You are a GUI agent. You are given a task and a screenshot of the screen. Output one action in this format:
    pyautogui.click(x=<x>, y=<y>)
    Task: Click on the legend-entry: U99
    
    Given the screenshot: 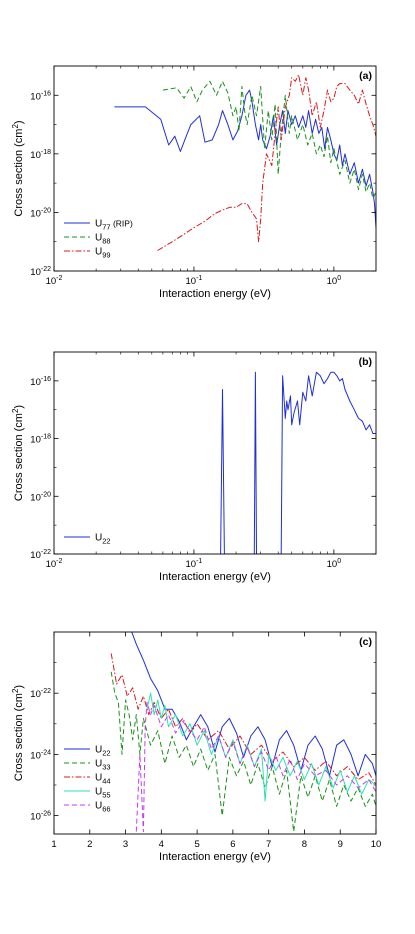 What is the action you would take?
    pyautogui.click(x=103, y=253)
    